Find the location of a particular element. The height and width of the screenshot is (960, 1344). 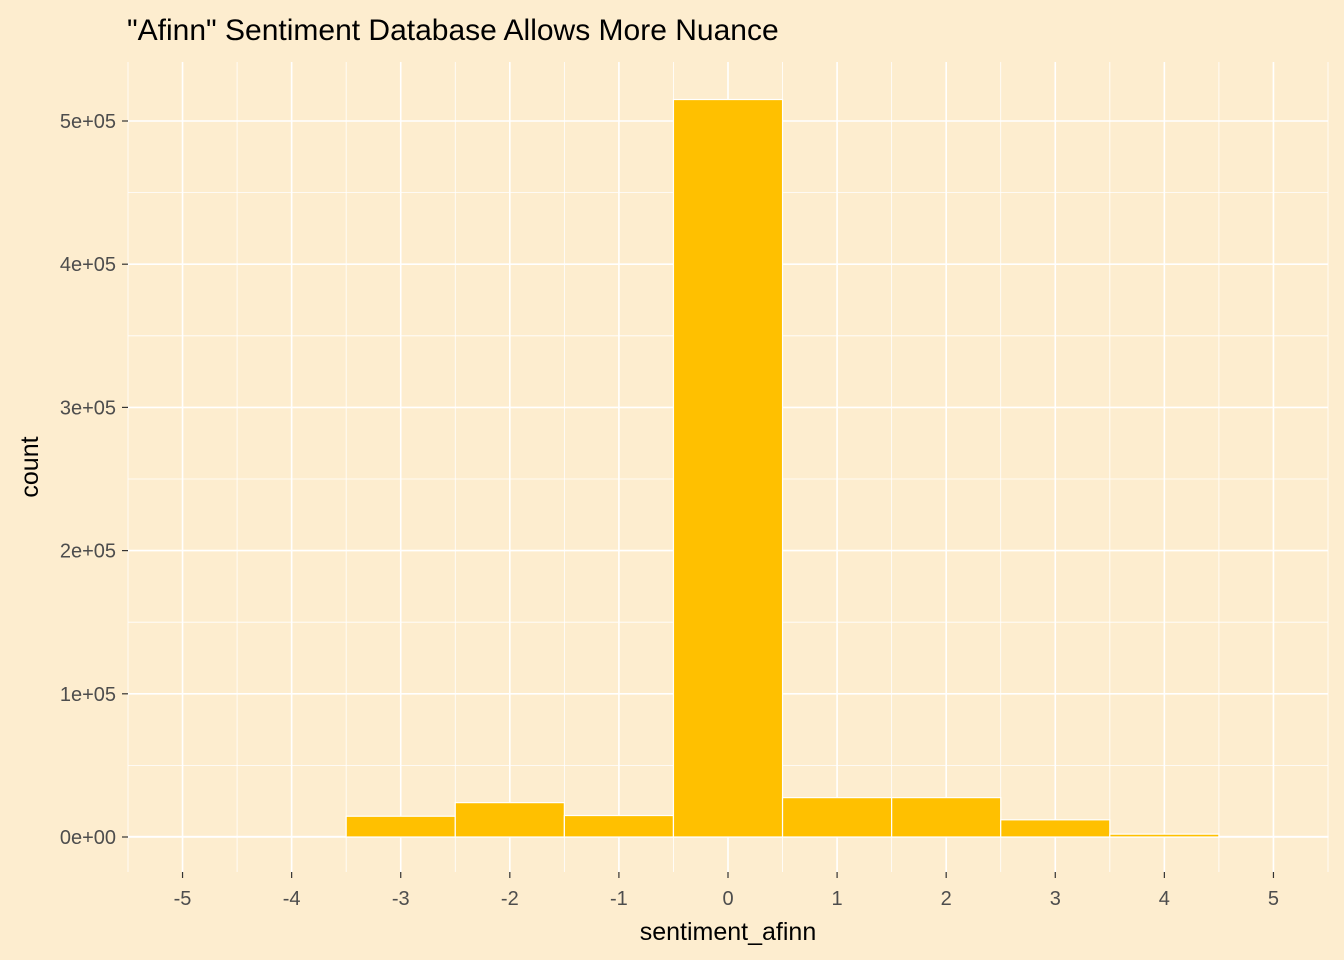

x-tick-label: -5 is located at coordinates (183, 899).